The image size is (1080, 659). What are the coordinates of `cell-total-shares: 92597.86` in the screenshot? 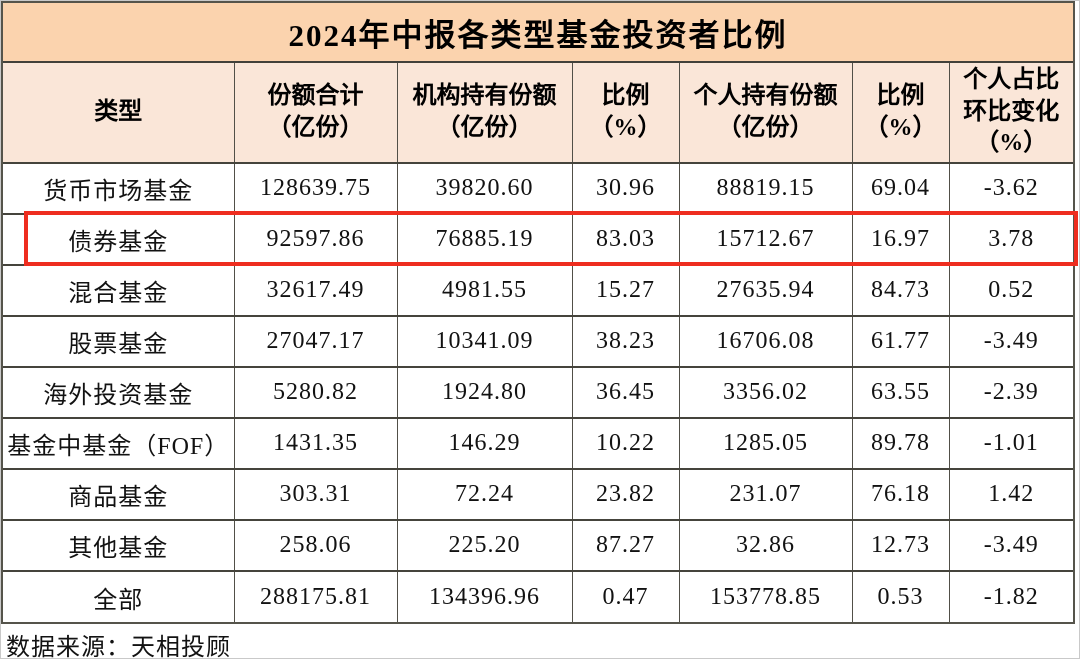 It's located at (315, 239).